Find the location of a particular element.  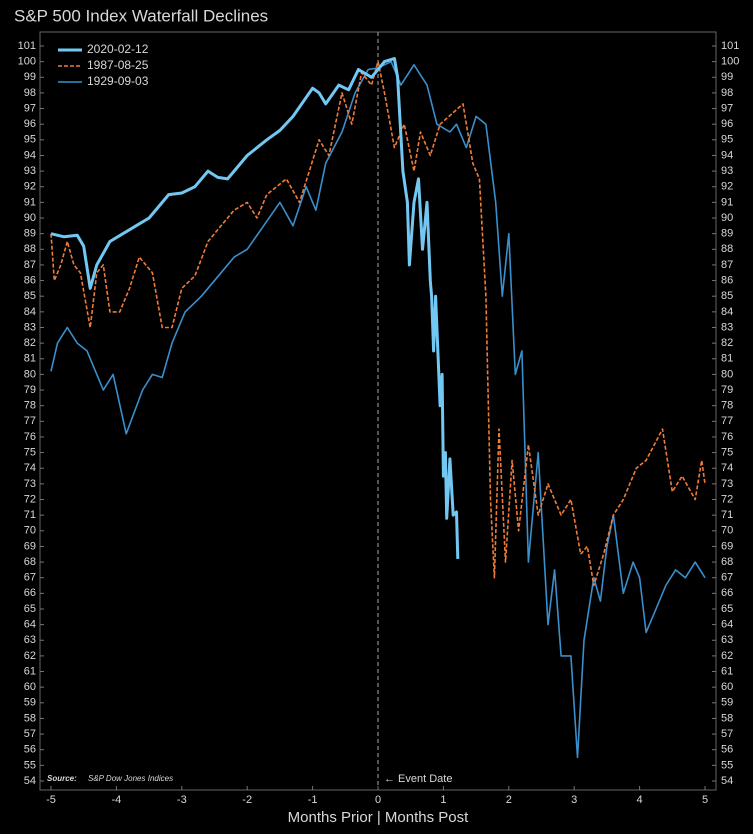

y-tick-label: 64 is located at coordinates (30, 625).